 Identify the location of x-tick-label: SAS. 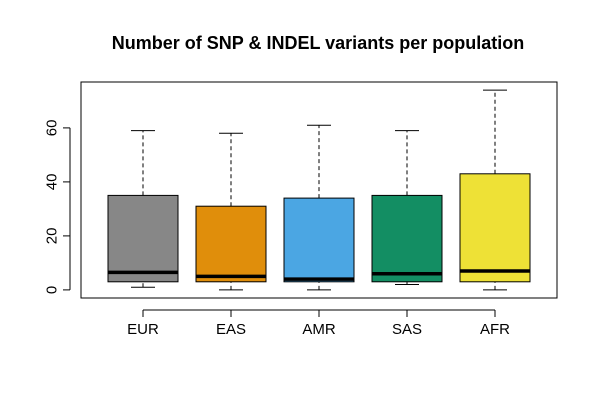
(407, 329).